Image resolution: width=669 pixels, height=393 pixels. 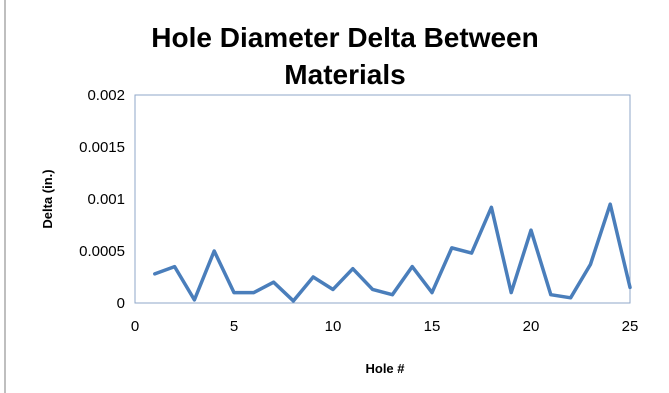 What do you see at coordinates (102, 251) in the screenshot?
I see `y-tick-label: 0.0005` at bounding box center [102, 251].